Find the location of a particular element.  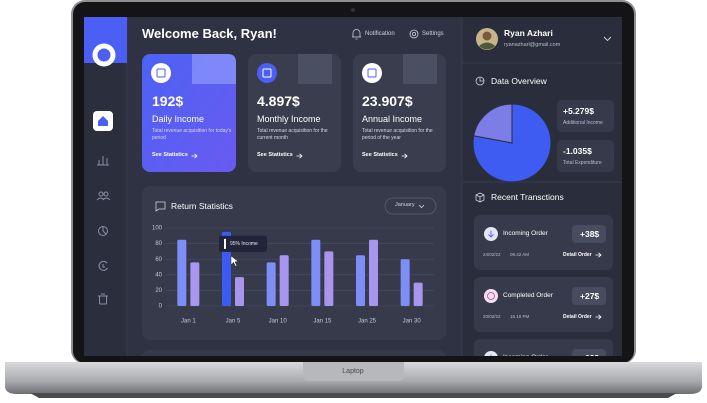

period-label: January is located at coordinates (405, 205).